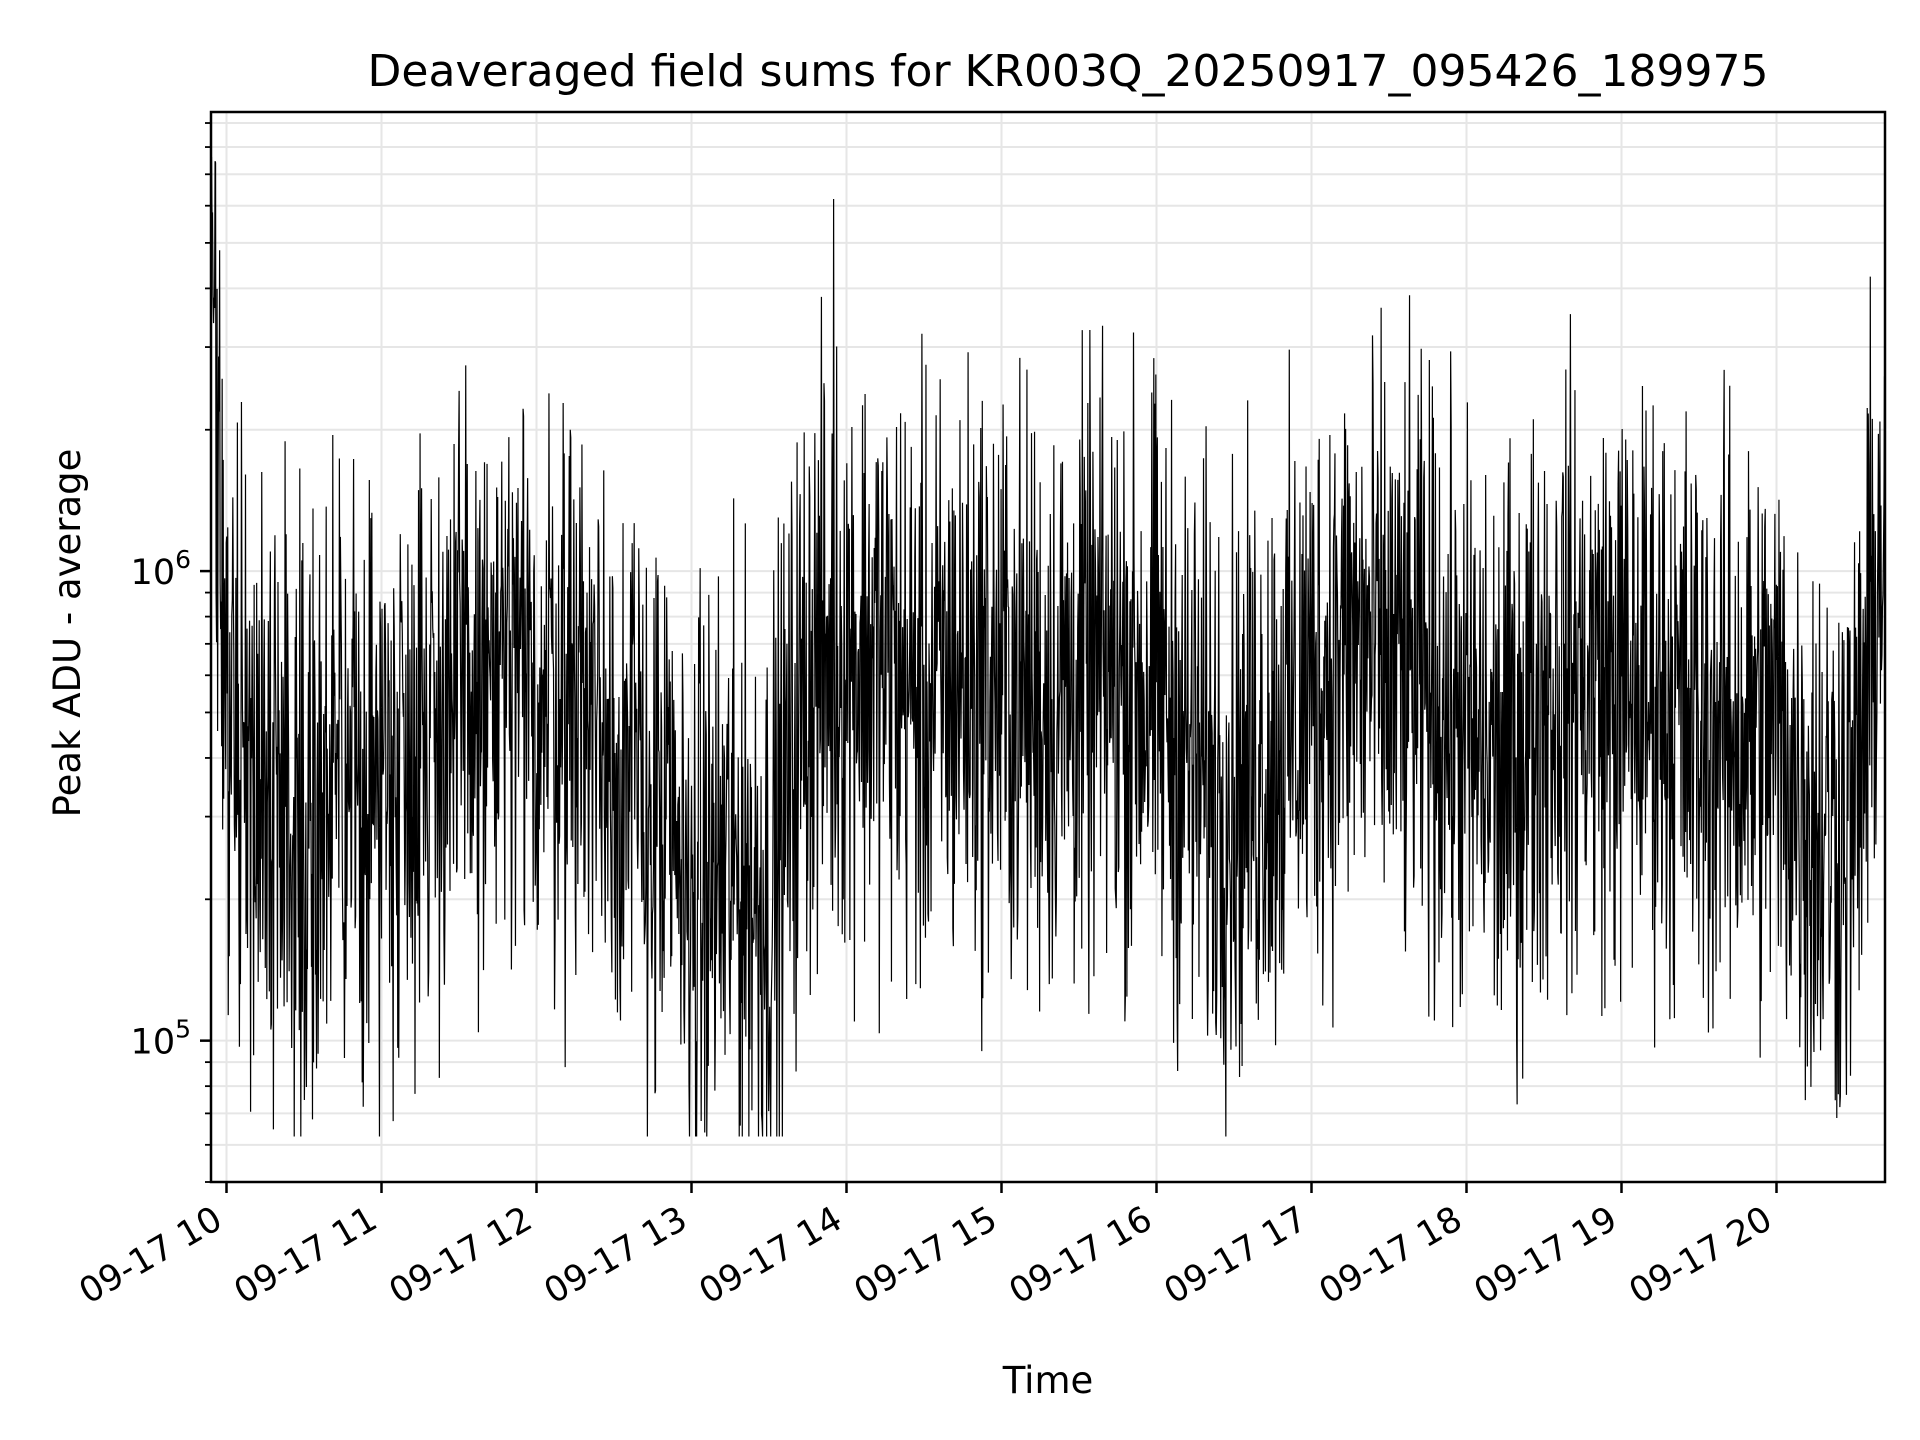 The width and height of the screenshot is (1920, 1440). I want to click on y-tick-label: 10⁶, so click(161, 569).